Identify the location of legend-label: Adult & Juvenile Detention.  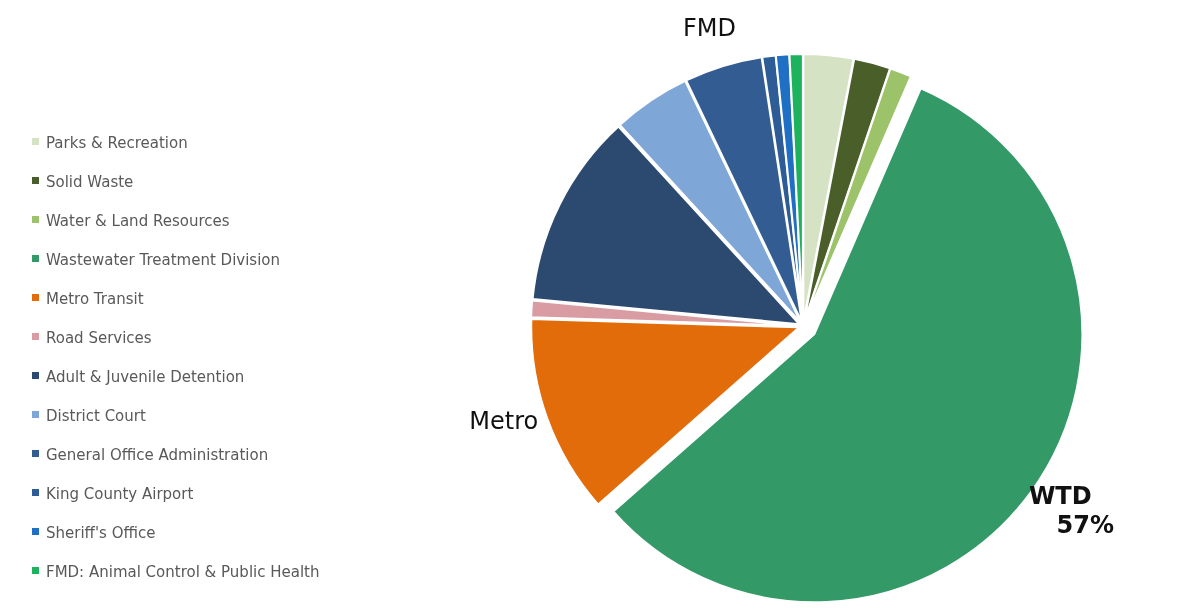
(145, 377).